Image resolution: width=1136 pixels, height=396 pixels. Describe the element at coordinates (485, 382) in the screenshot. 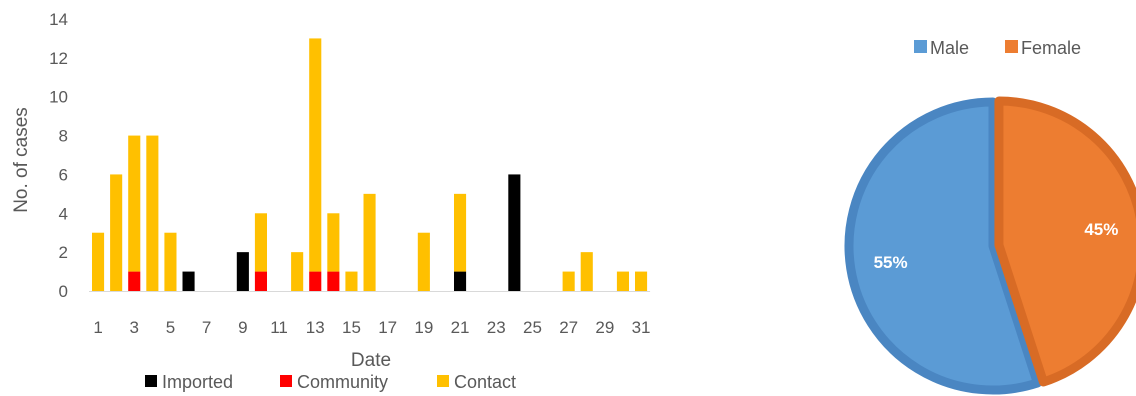

I see `legend-label-contact: Contact` at that location.